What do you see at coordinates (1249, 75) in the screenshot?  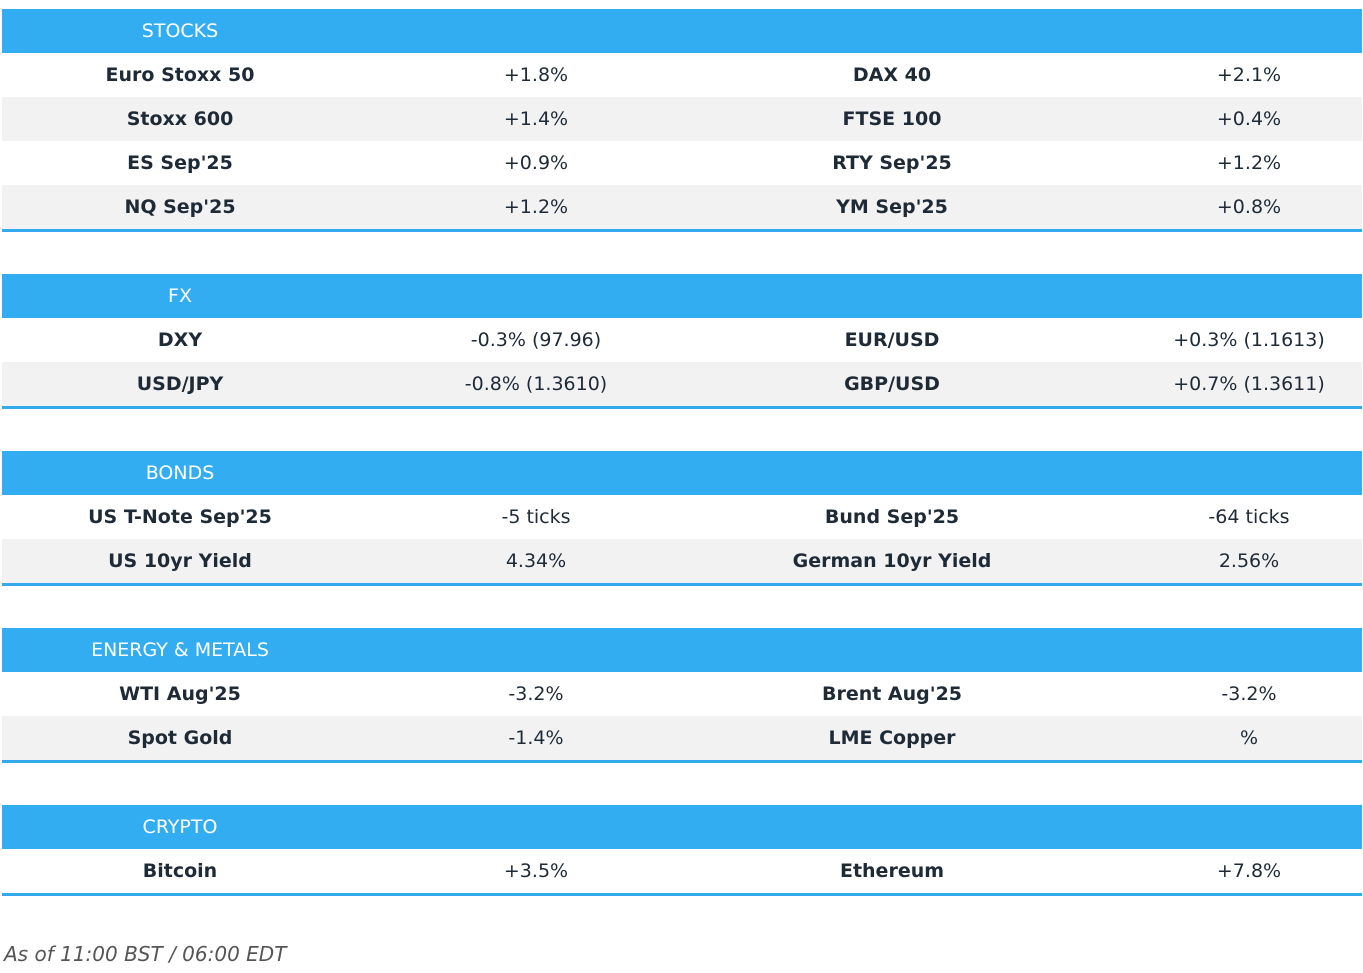 I see `value-cell: +2.1%` at bounding box center [1249, 75].